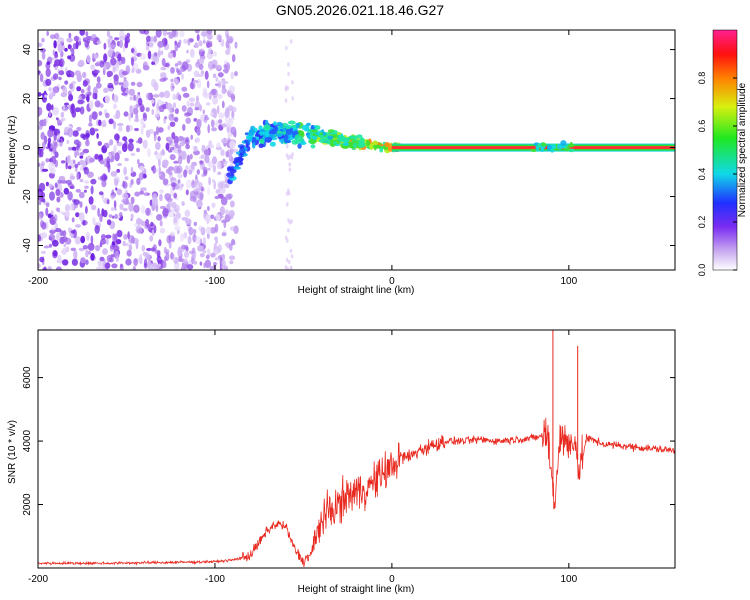 Image resolution: width=750 pixels, height=600 pixels. Describe the element at coordinates (702, 270) in the screenshot. I see `colorbar-tick-label: 0.0` at that location.